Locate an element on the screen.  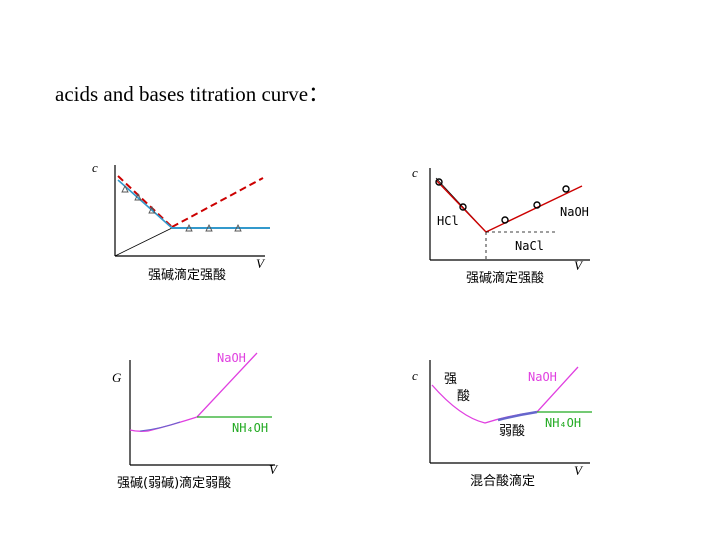
red-descending-line is located at coordinates (461, 206).